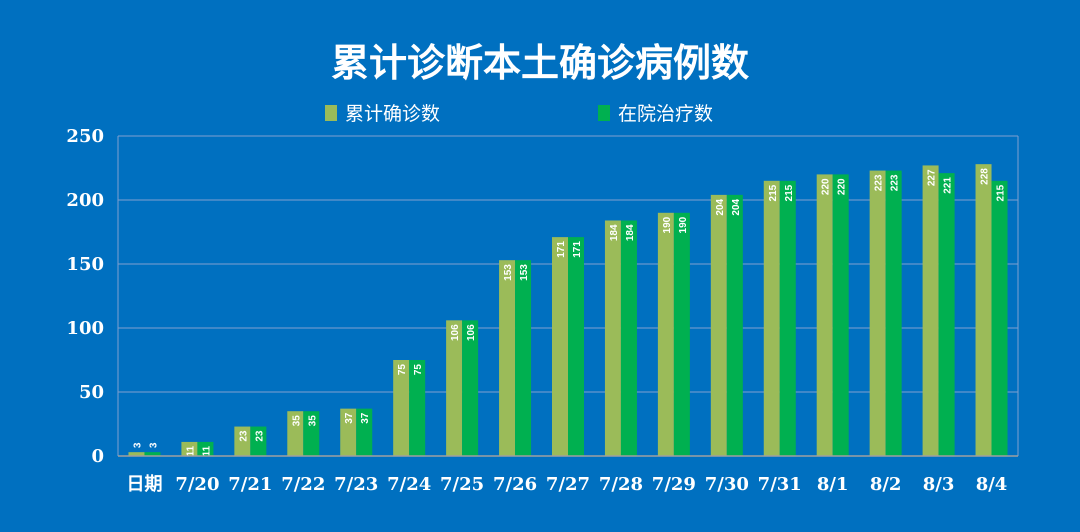 Image resolution: width=1080 pixels, height=532 pixels. Describe the element at coordinates (727, 484) in the screenshot. I see `x-tick-label: 7/30` at that location.